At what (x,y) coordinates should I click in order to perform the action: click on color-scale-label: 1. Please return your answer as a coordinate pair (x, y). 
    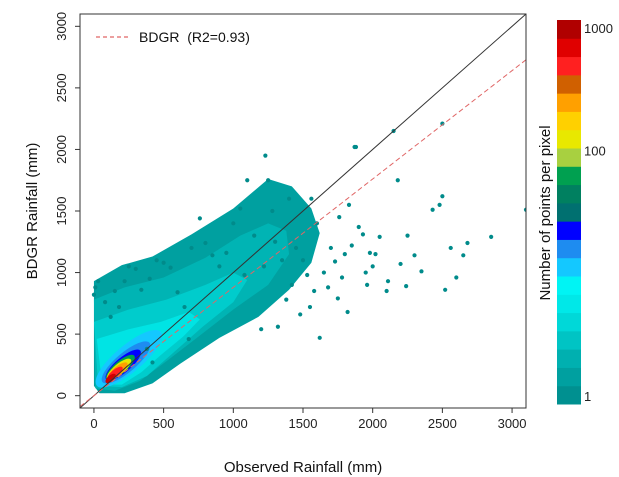
    Looking at the image, I should click on (587, 396).